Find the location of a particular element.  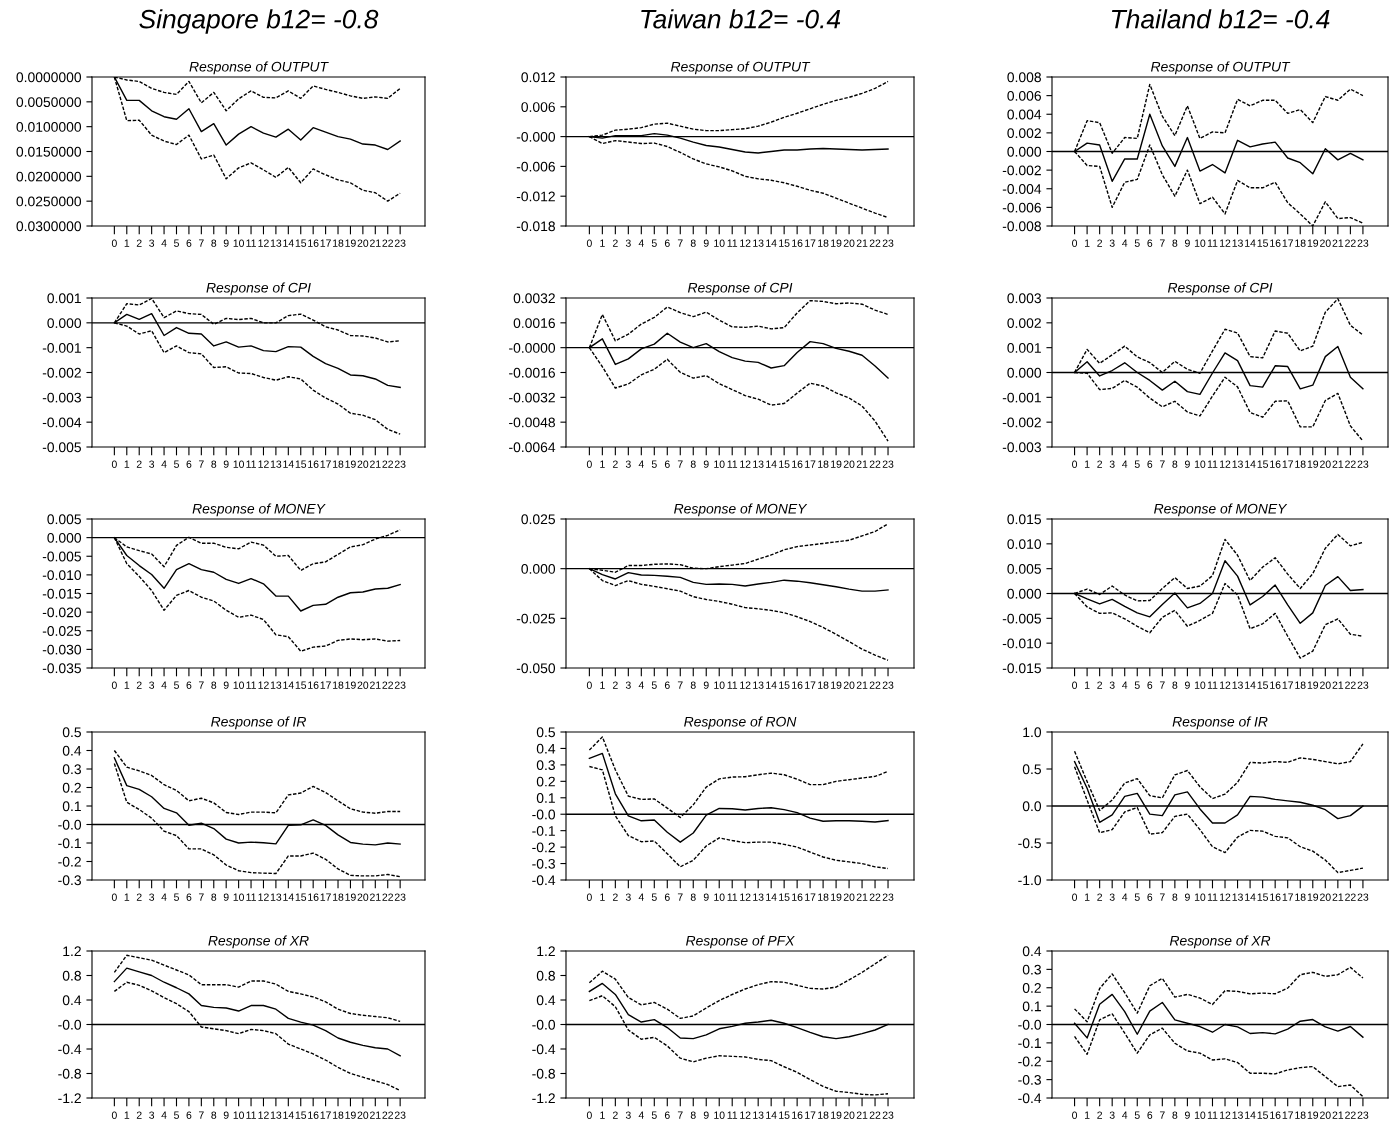

y-tick-label: 0.000 is located at coordinates (64, 323).